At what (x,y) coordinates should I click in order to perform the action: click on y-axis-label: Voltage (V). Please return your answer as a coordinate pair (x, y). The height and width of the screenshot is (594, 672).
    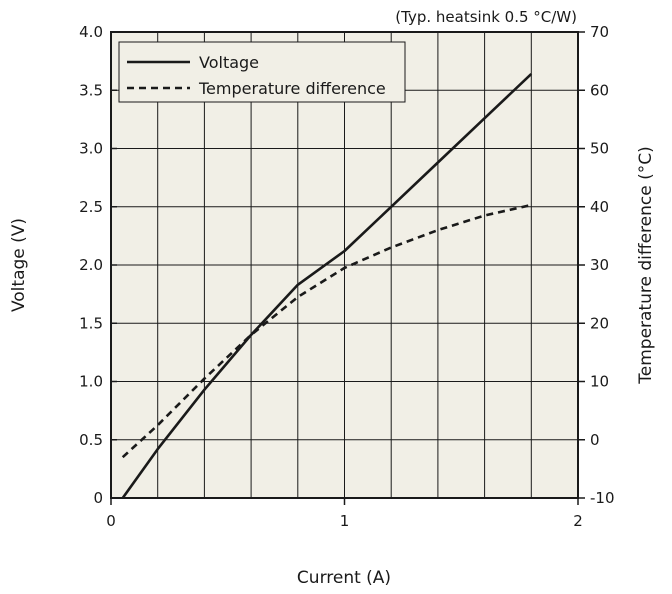
    Looking at the image, I should click on (19, 265).